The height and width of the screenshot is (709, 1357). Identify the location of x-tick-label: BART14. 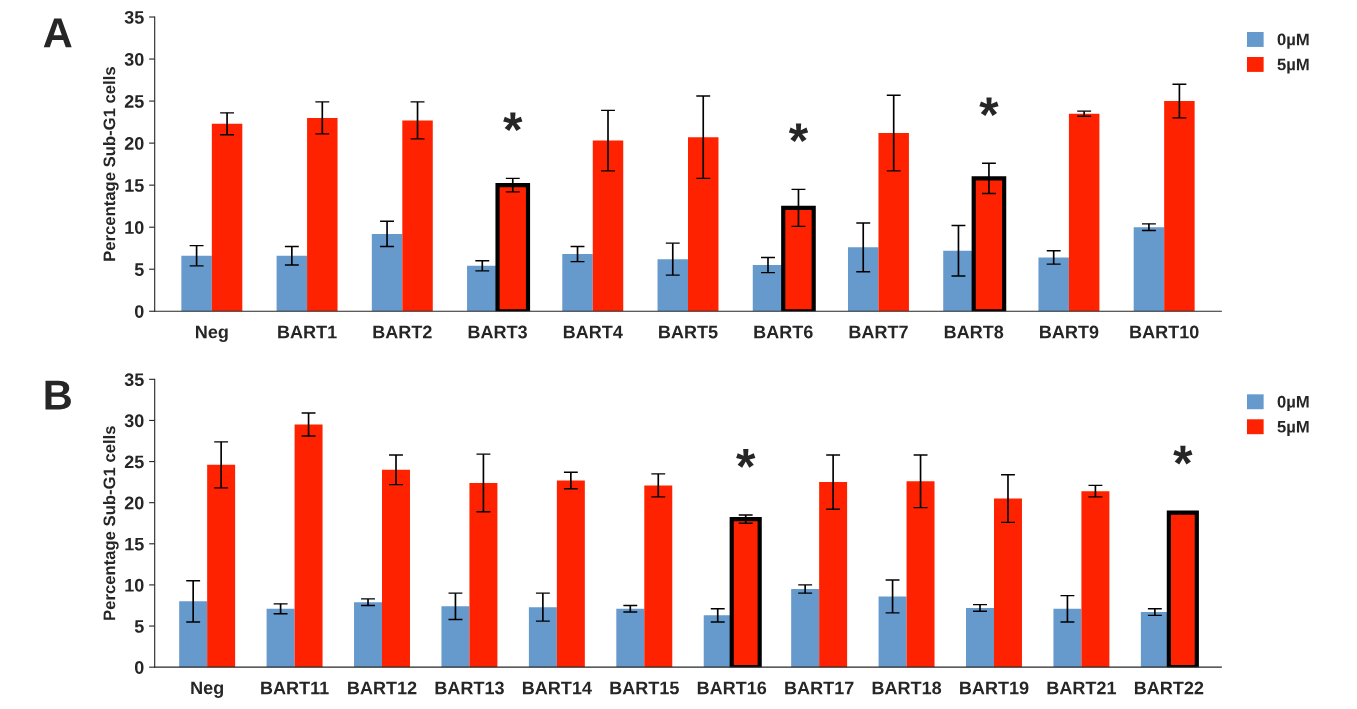
(557, 688).